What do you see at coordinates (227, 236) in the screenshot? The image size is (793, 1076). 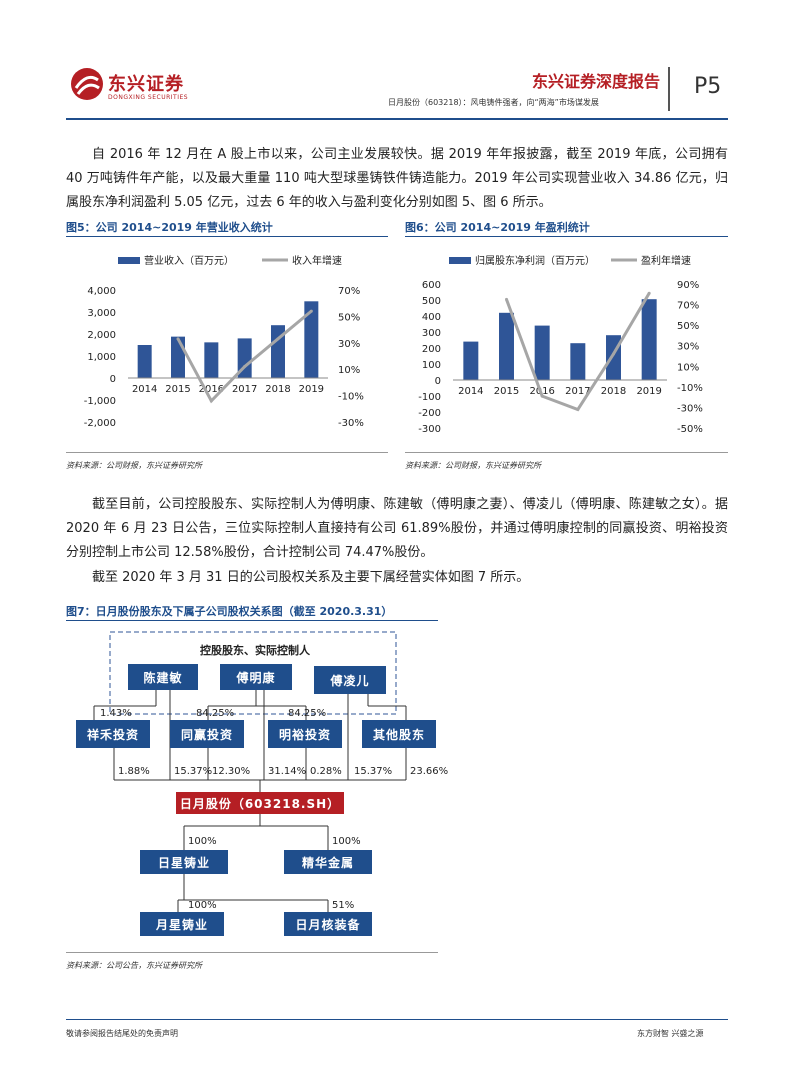 I see `figure5-rule` at bounding box center [227, 236].